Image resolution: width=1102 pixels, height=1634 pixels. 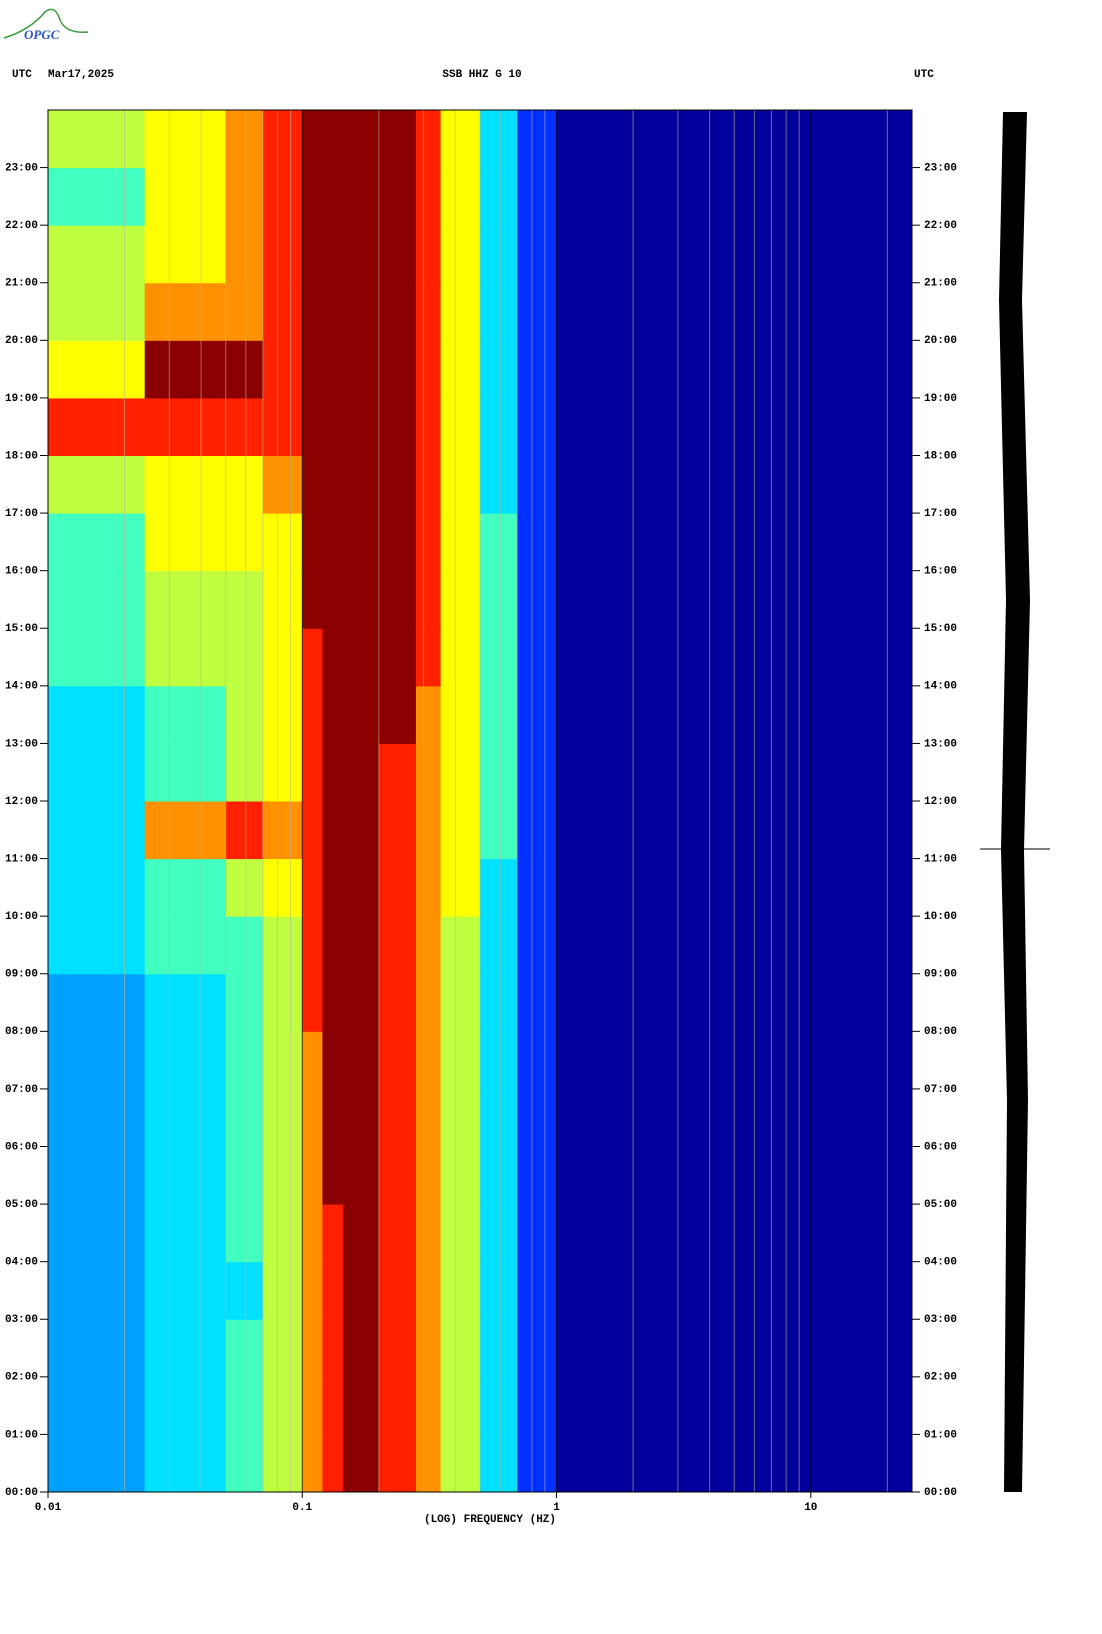 What do you see at coordinates (21, 399) in the screenshot?
I see `y-tick-label-left: 19:00` at bounding box center [21, 399].